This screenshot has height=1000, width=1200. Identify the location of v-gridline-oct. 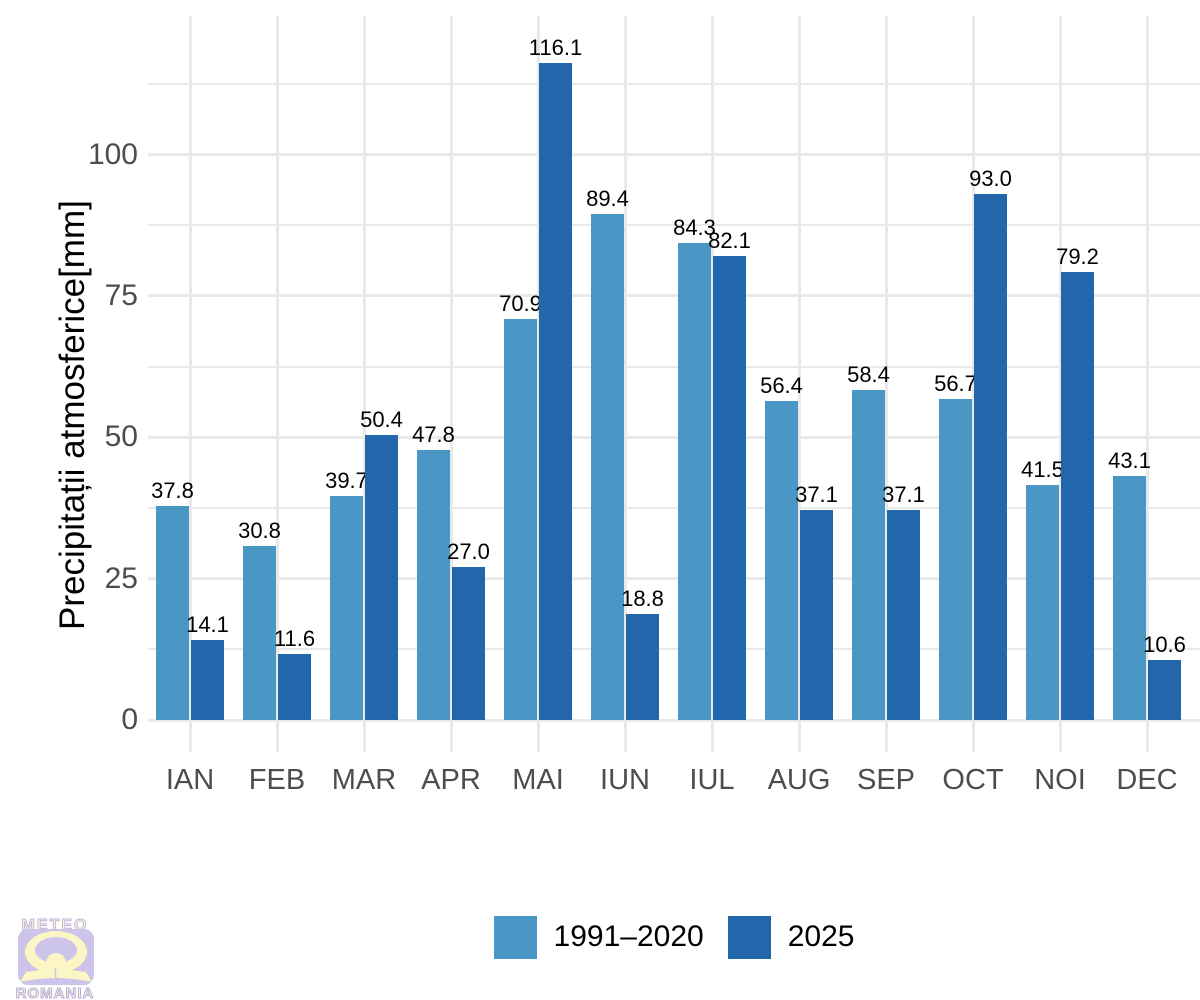
(973, 384).